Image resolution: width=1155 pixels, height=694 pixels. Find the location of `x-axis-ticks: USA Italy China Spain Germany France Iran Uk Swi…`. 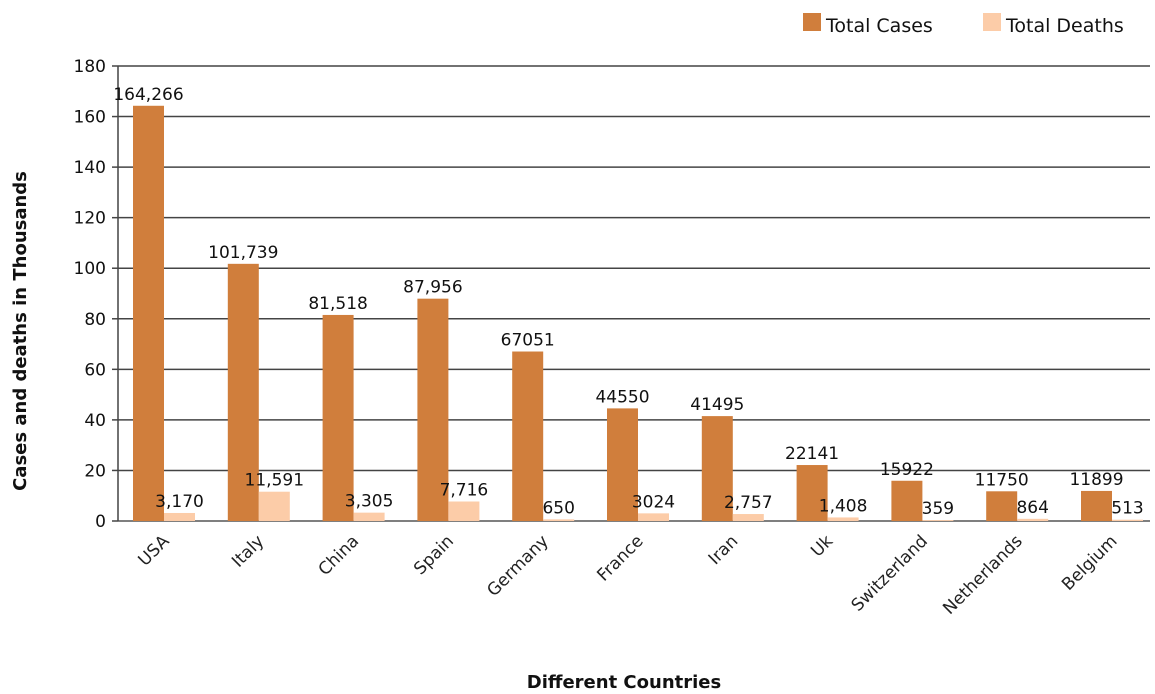

x-axis-ticks: USA Italy China Spain Germany France Iran Uk Swi… is located at coordinates (628, 575).